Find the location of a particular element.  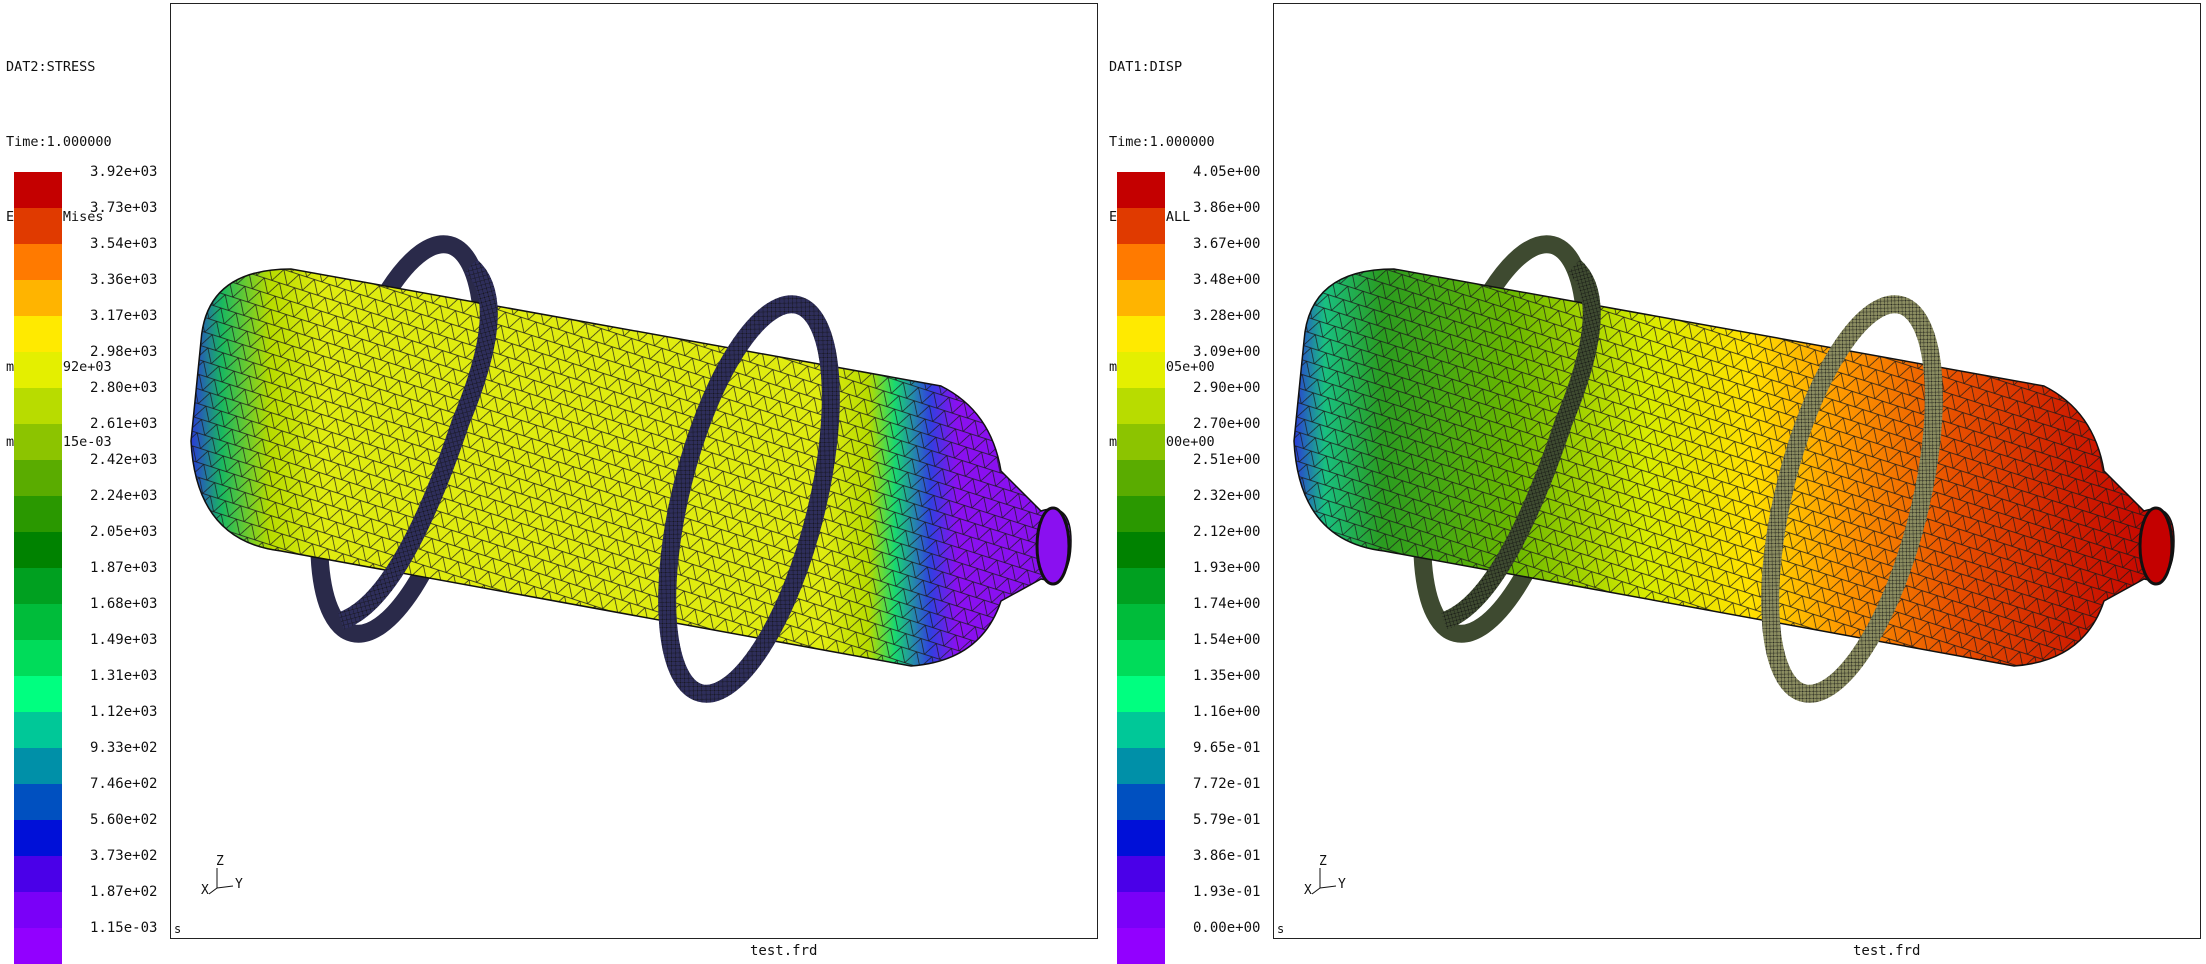

legend-value: 3.86e-01 is located at coordinates (1227, 856).